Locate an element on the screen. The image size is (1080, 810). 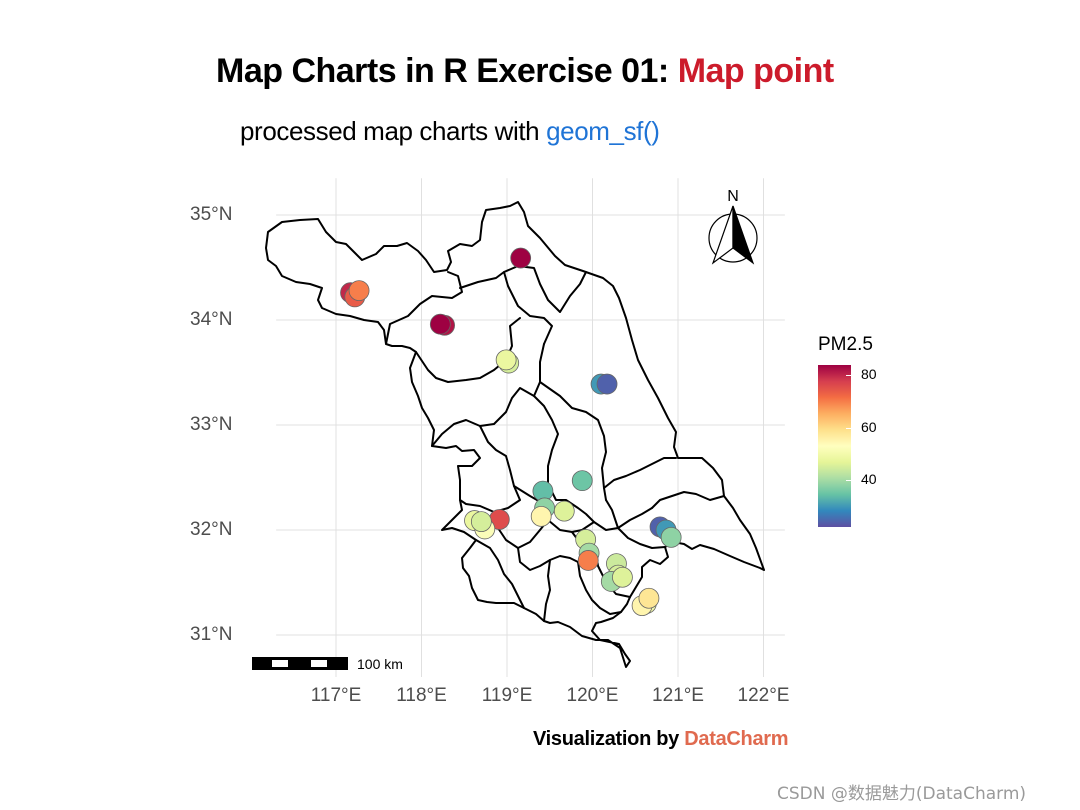
caption: Visualization by DataCharm is located at coordinates (661, 739).